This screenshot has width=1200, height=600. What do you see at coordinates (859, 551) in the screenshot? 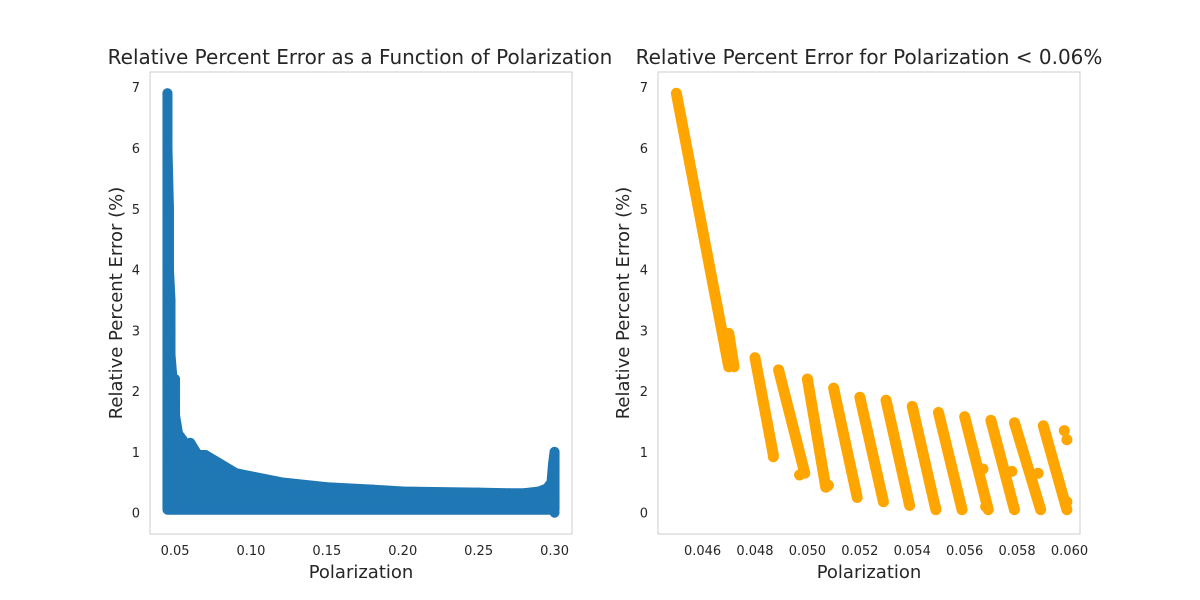
I see `x-tick-label: 0.052` at bounding box center [859, 551].